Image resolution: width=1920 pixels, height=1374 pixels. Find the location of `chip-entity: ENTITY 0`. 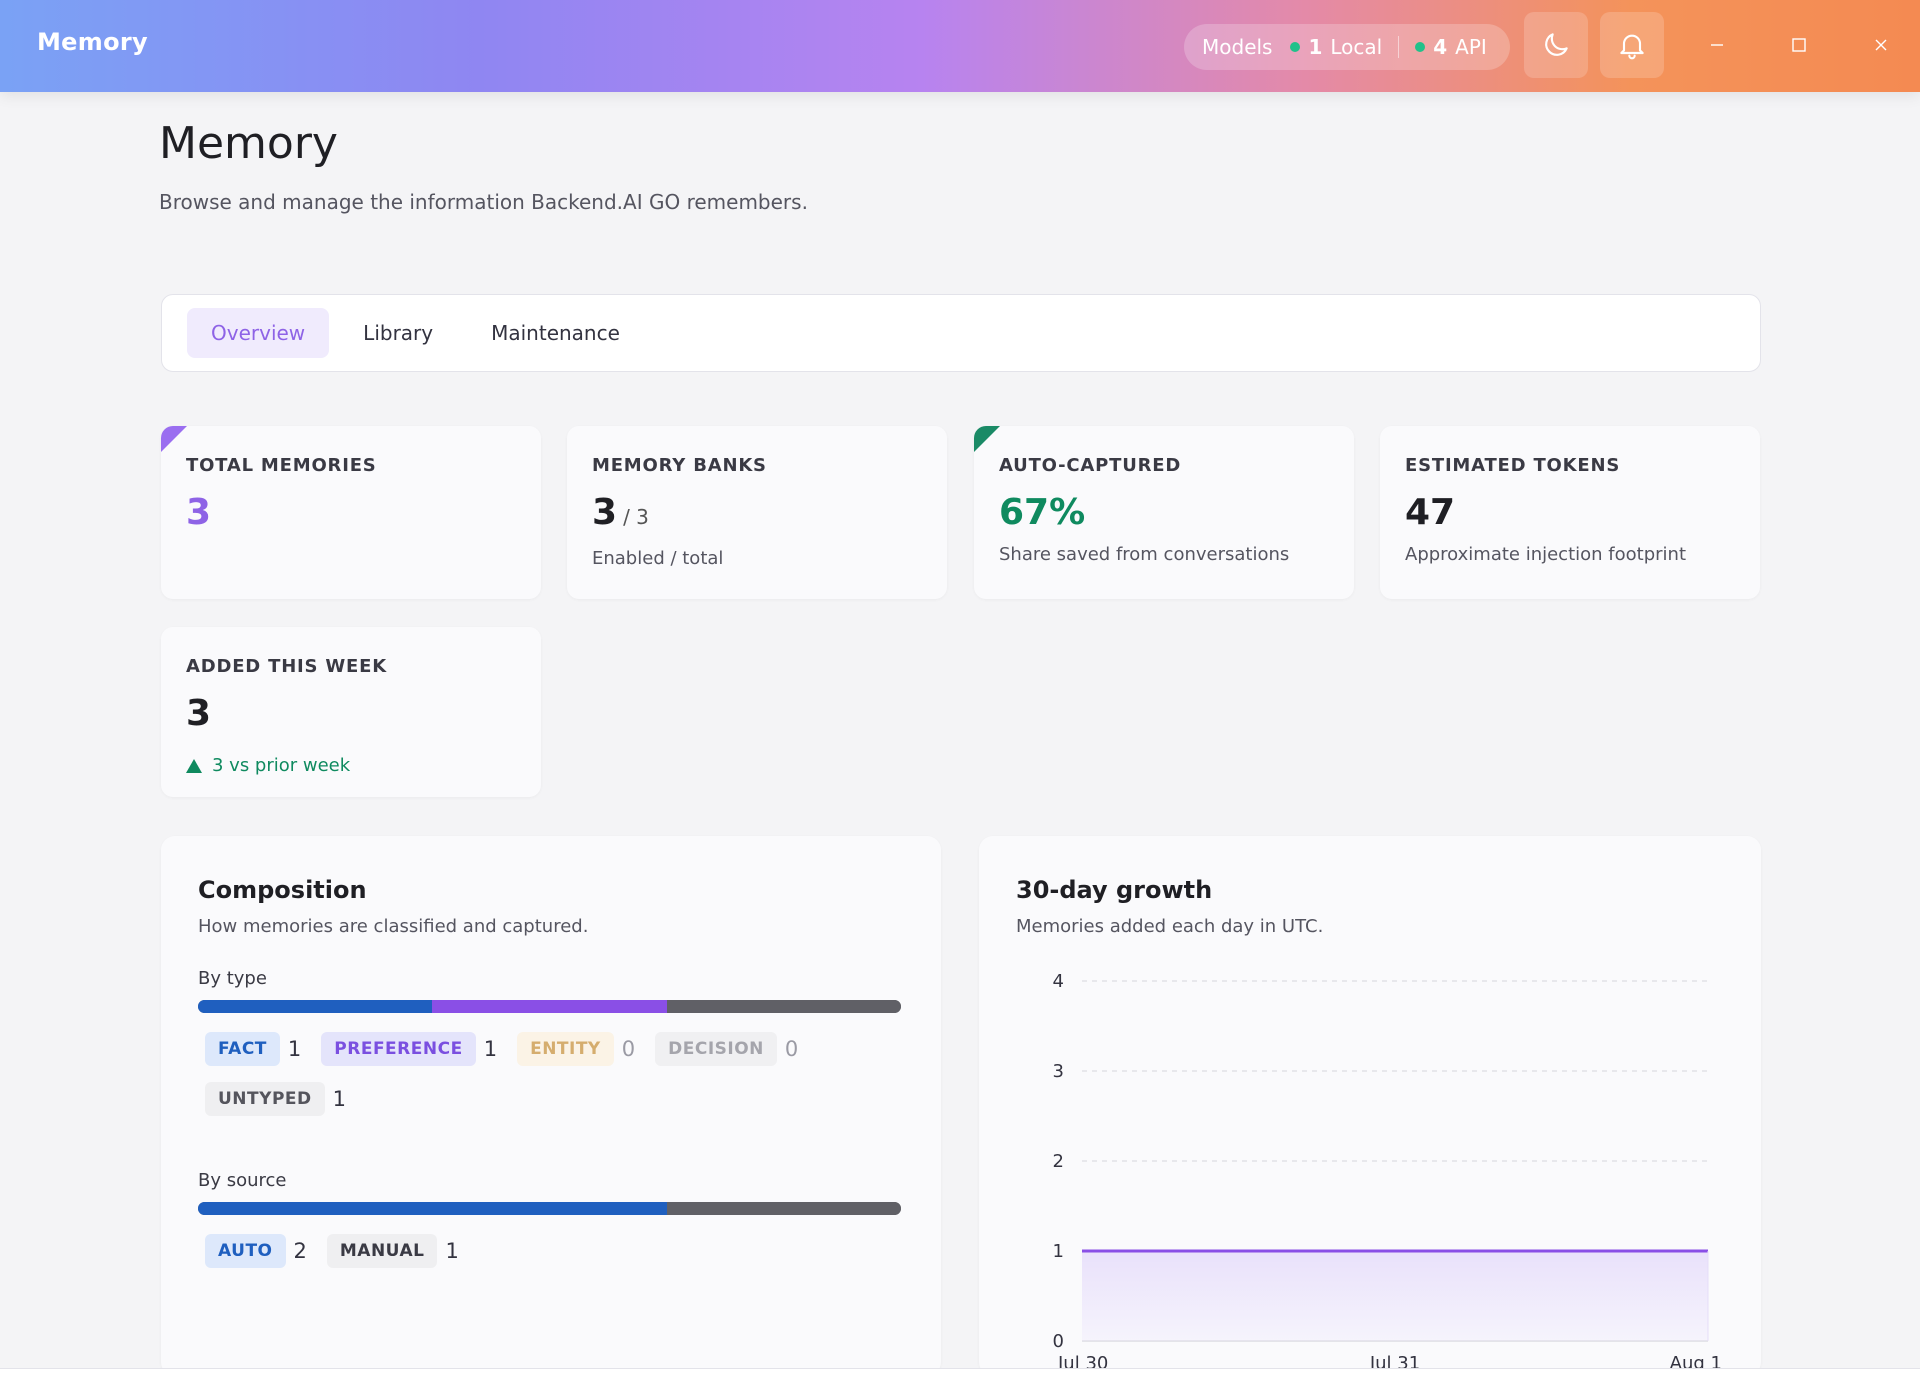

chip-entity: ENTITY 0 is located at coordinates (576, 1049).